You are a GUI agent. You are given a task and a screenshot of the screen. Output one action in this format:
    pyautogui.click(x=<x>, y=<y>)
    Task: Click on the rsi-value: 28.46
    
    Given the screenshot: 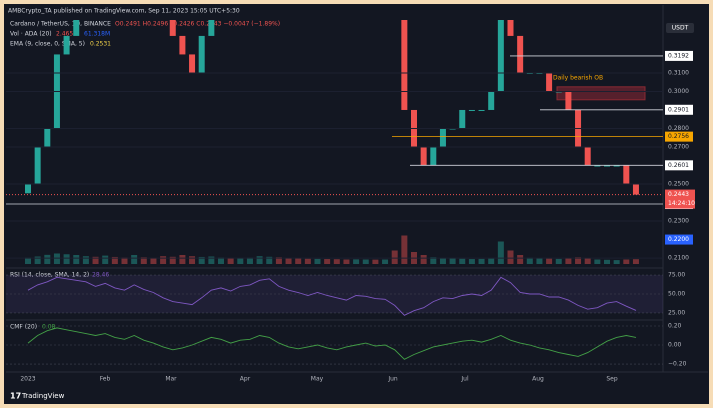 What is the action you would take?
    pyautogui.click(x=100, y=275)
    